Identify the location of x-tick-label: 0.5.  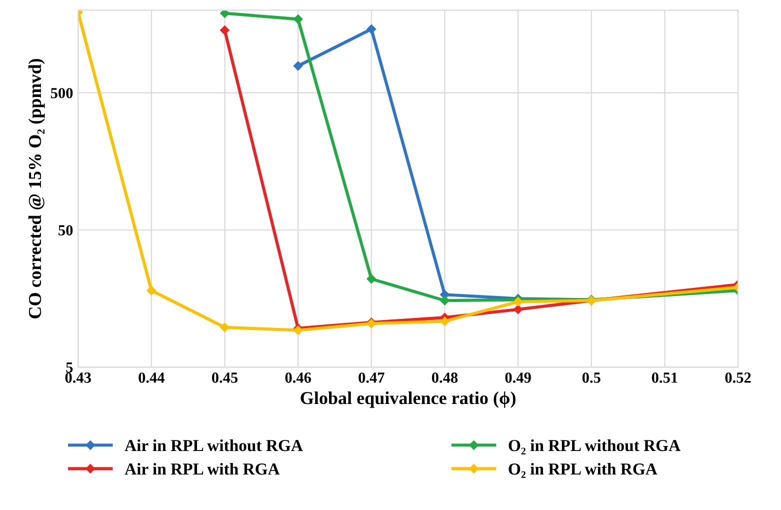
(591, 377).